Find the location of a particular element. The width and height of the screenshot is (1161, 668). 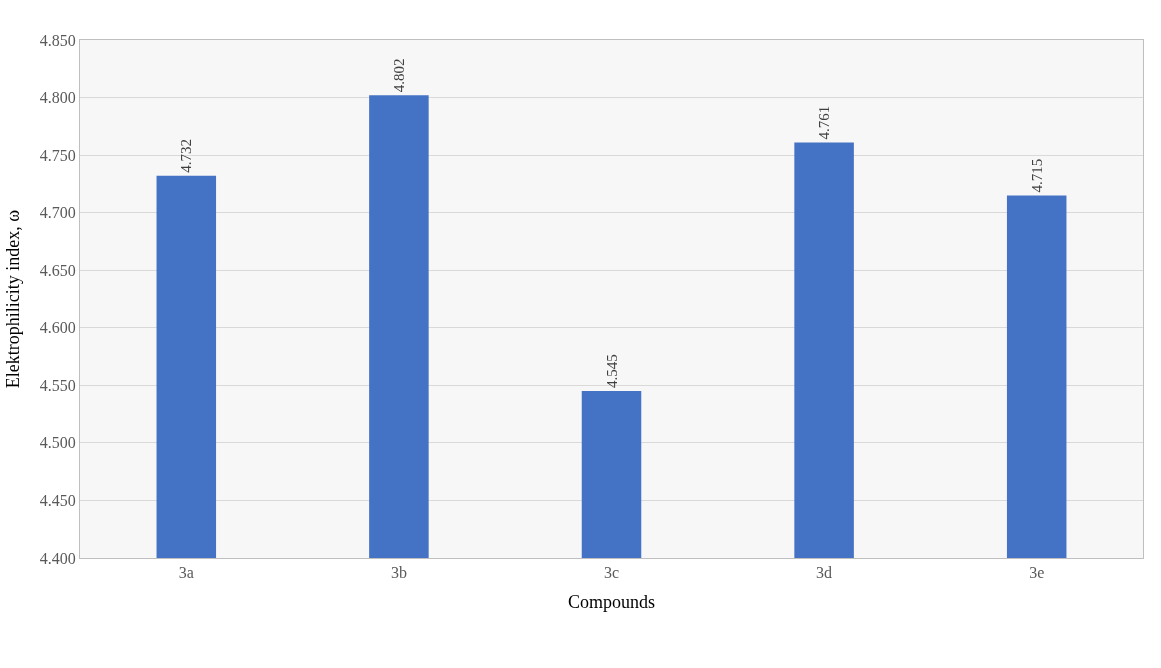

y-tick-label: 4.450 is located at coordinates (57, 501).